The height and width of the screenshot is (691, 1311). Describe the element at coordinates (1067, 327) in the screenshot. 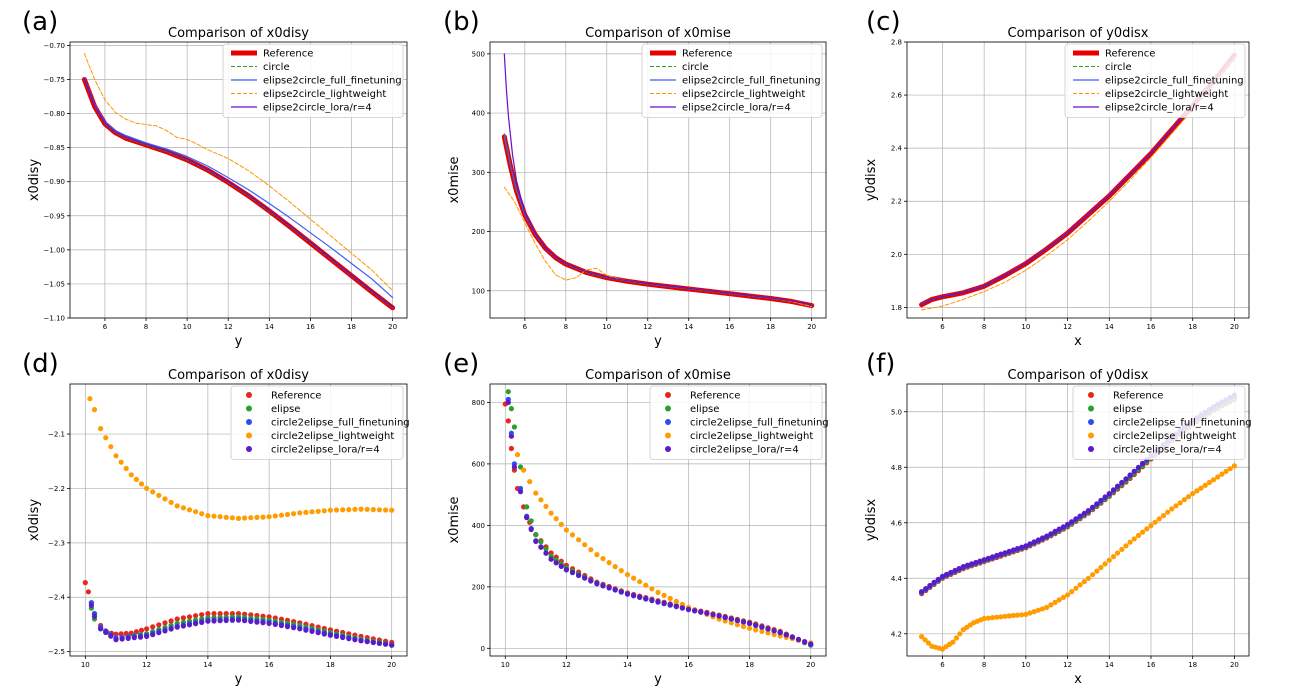

I see `x-tick-label: 12` at that location.